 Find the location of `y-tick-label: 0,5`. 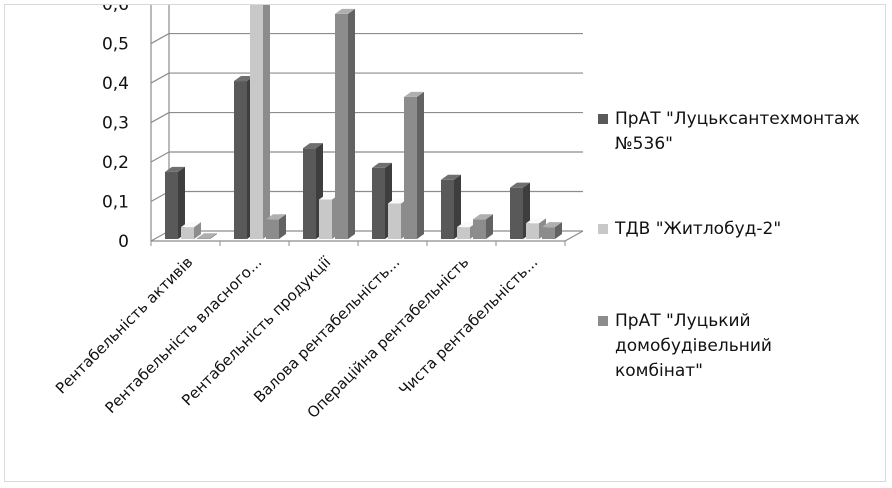

y-tick-label: 0,5 is located at coordinates (115, 45).